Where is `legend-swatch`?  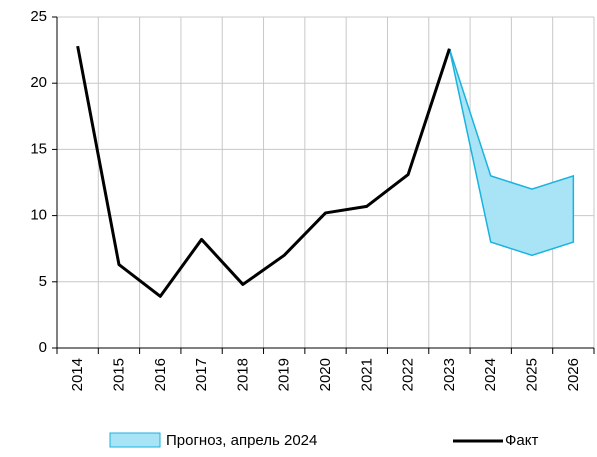 legend-swatch is located at coordinates (135, 440).